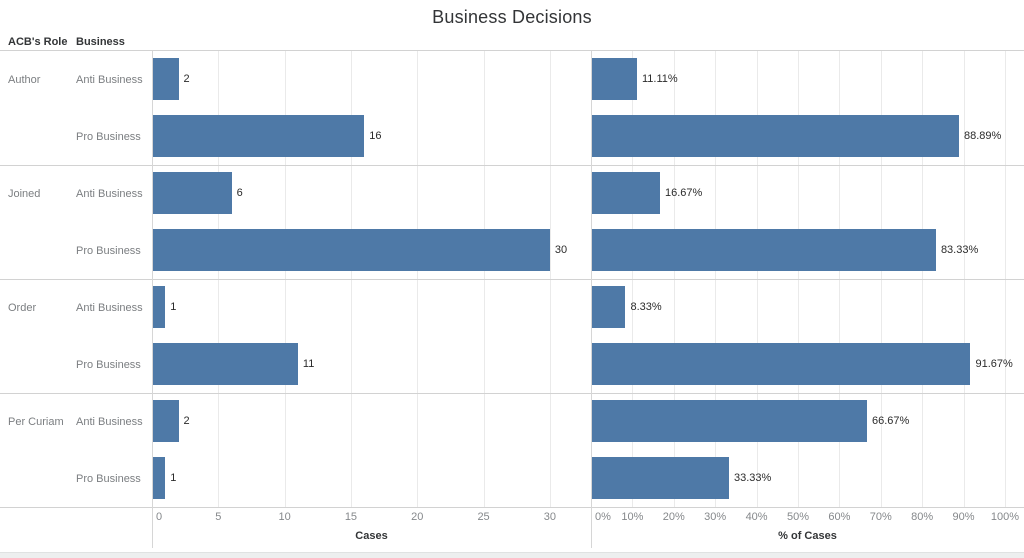 This screenshot has height=558, width=1024. What do you see at coordinates (483, 517) in the screenshot?
I see `tick-label-25: 25` at bounding box center [483, 517].